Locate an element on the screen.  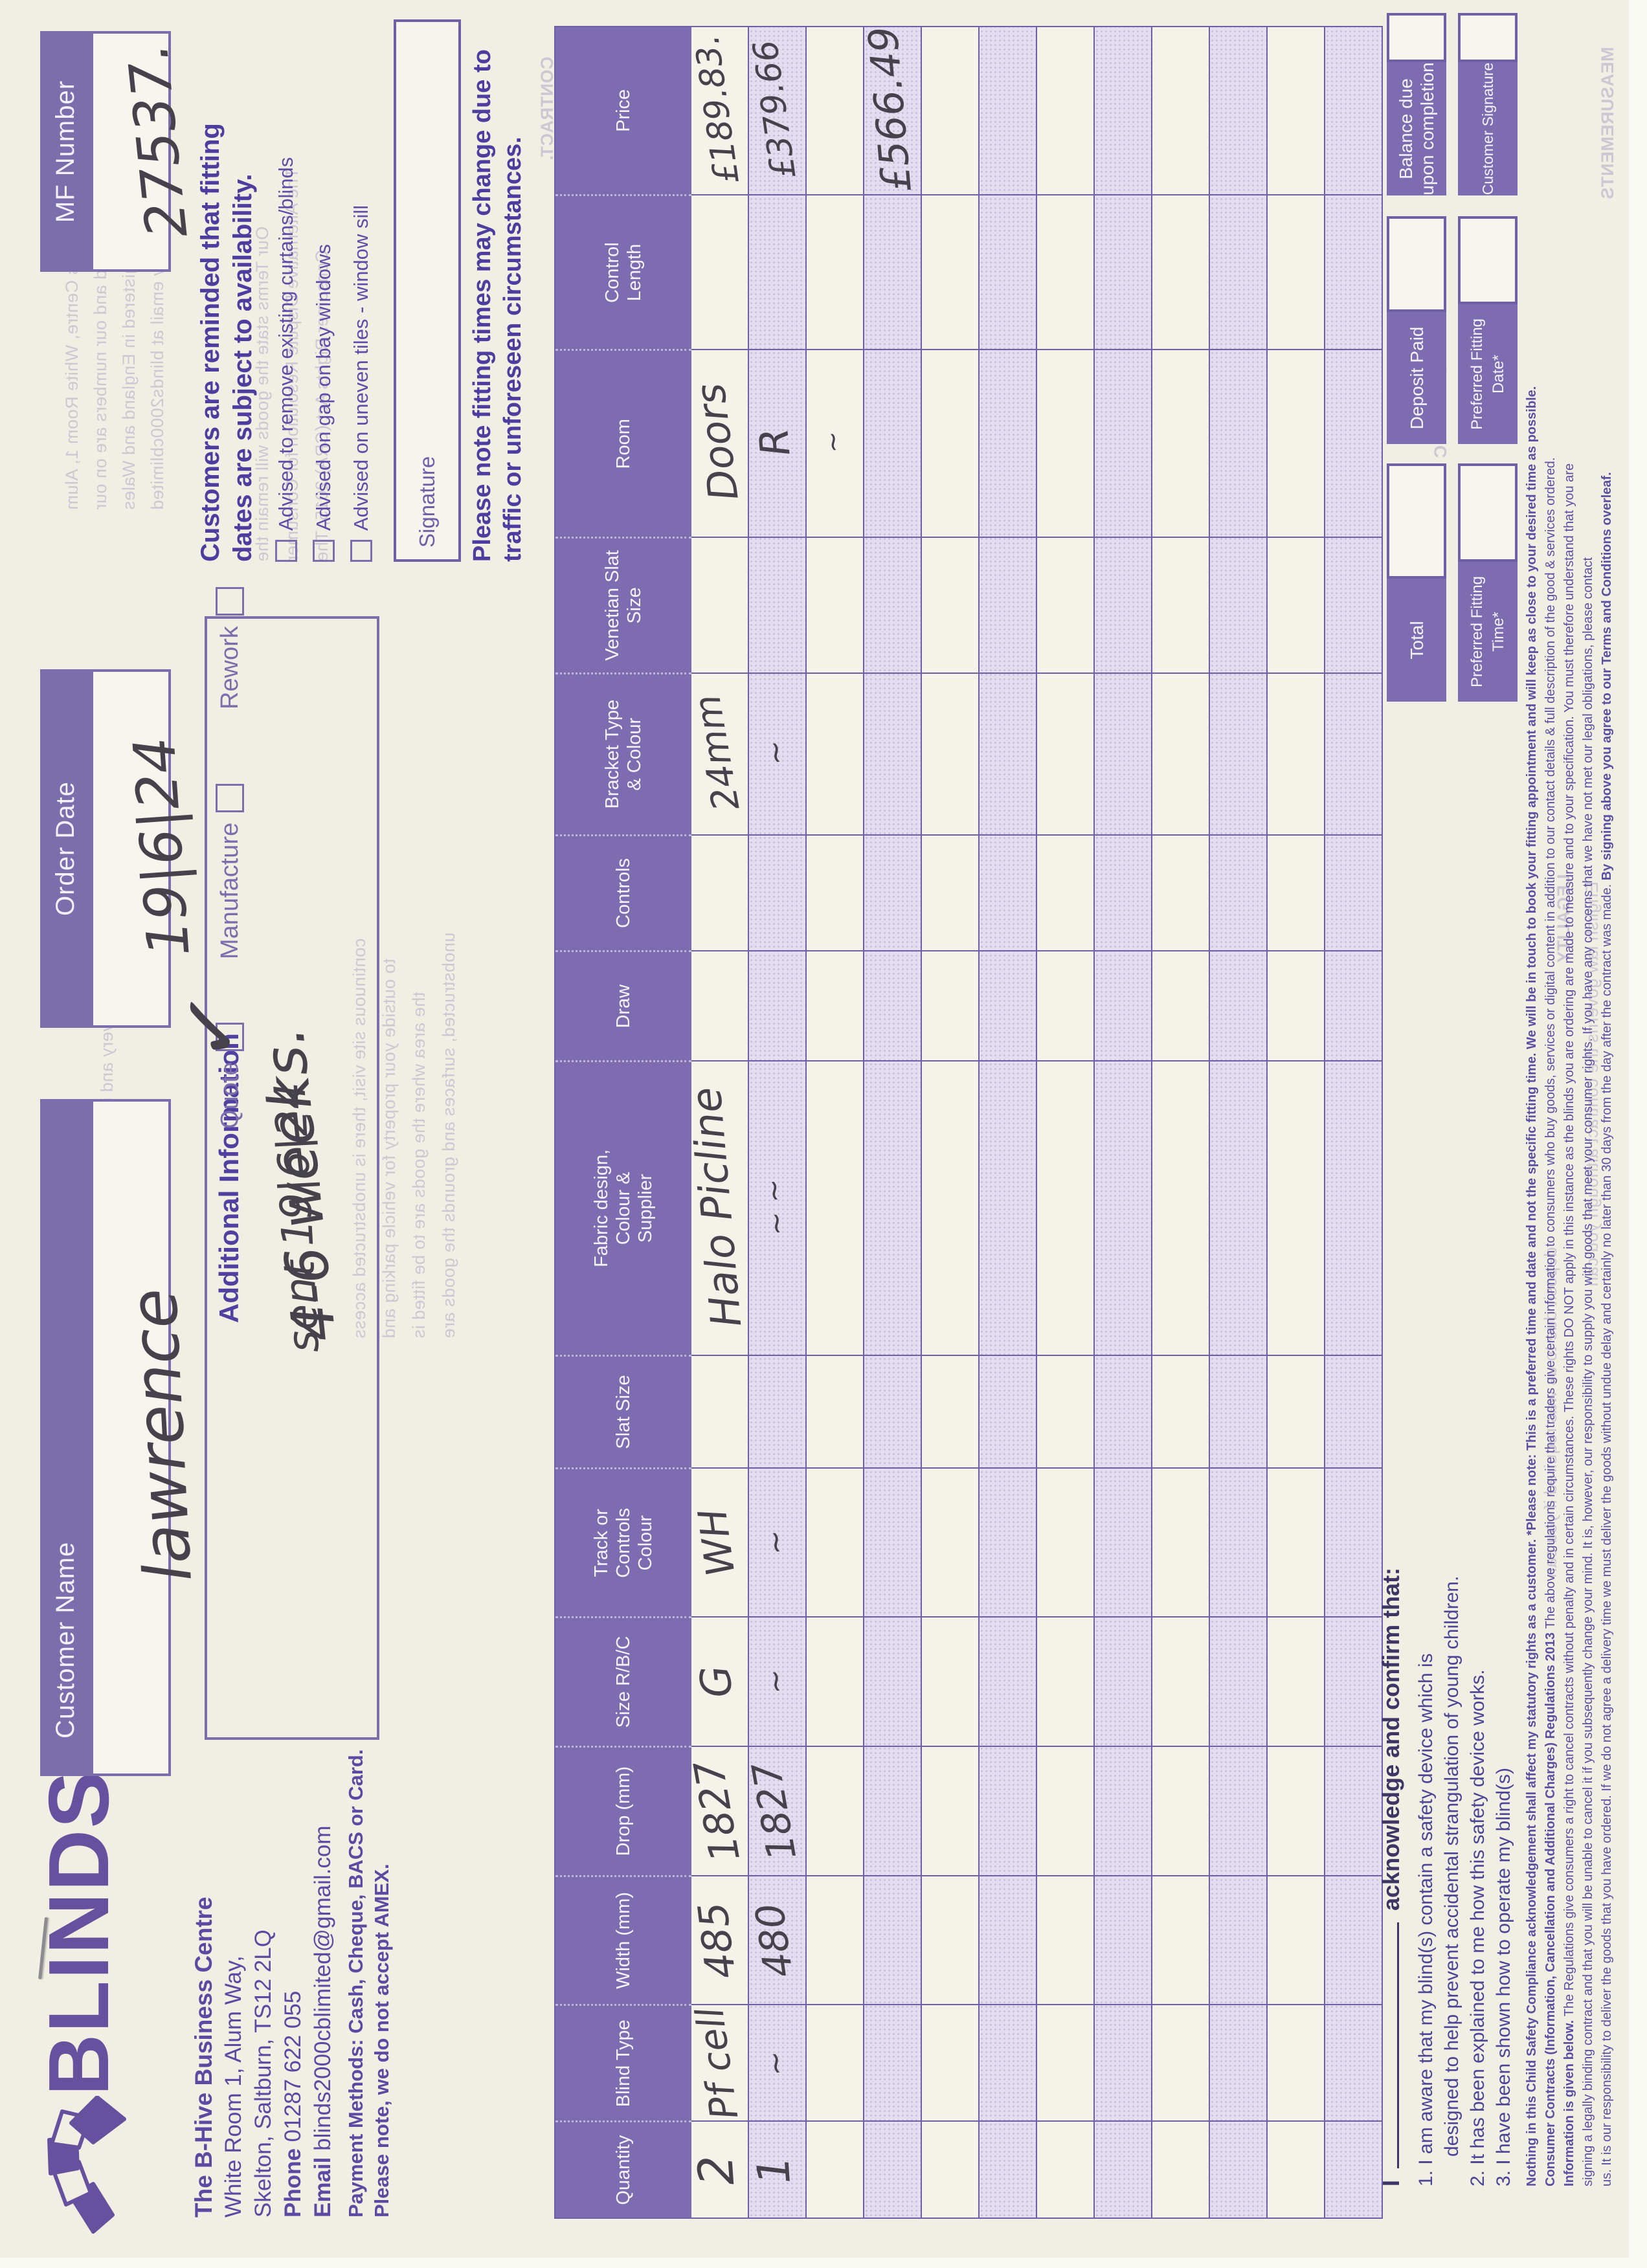
customer-signature-field is located at coordinates (1488, 37).